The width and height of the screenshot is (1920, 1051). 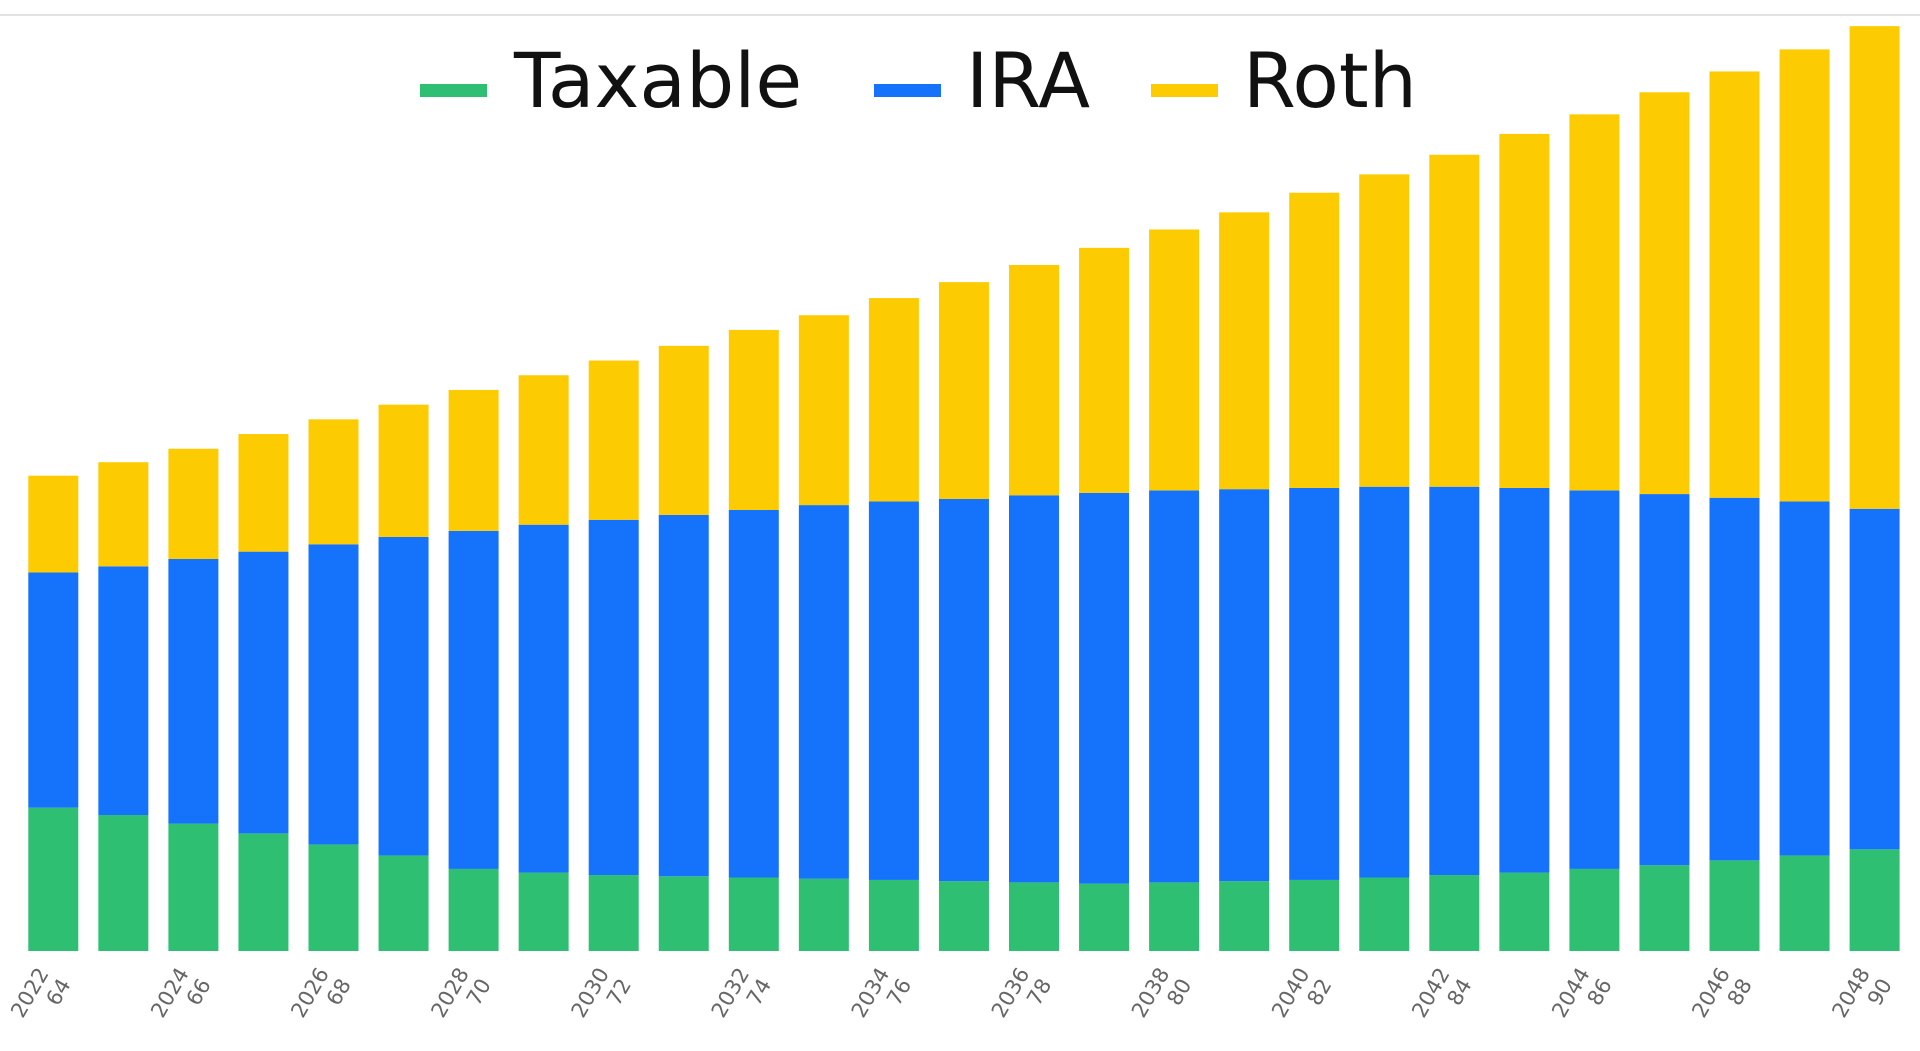 What do you see at coordinates (1028, 80) in the screenshot?
I see `legend-label: IRA` at bounding box center [1028, 80].